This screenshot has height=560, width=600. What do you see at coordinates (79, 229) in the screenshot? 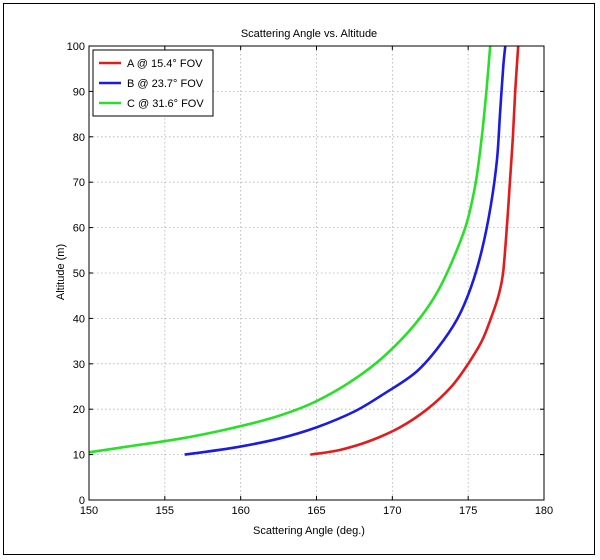
I see `y-tick-label: 60` at bounding box center [79, 229].